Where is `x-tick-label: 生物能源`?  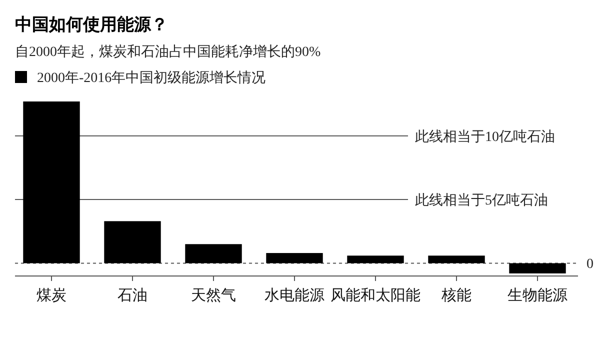
x-tick-label: 生物能源 is located at coordinates (538, 295).